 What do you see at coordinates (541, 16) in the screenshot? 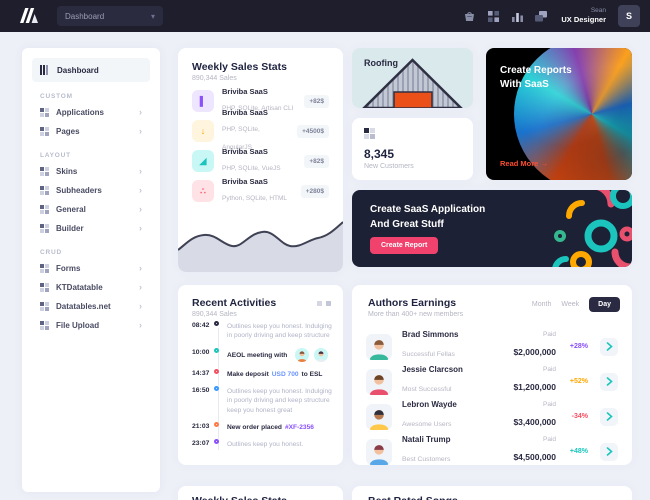
I see `layers-icon` at bounding box center [541, 16].